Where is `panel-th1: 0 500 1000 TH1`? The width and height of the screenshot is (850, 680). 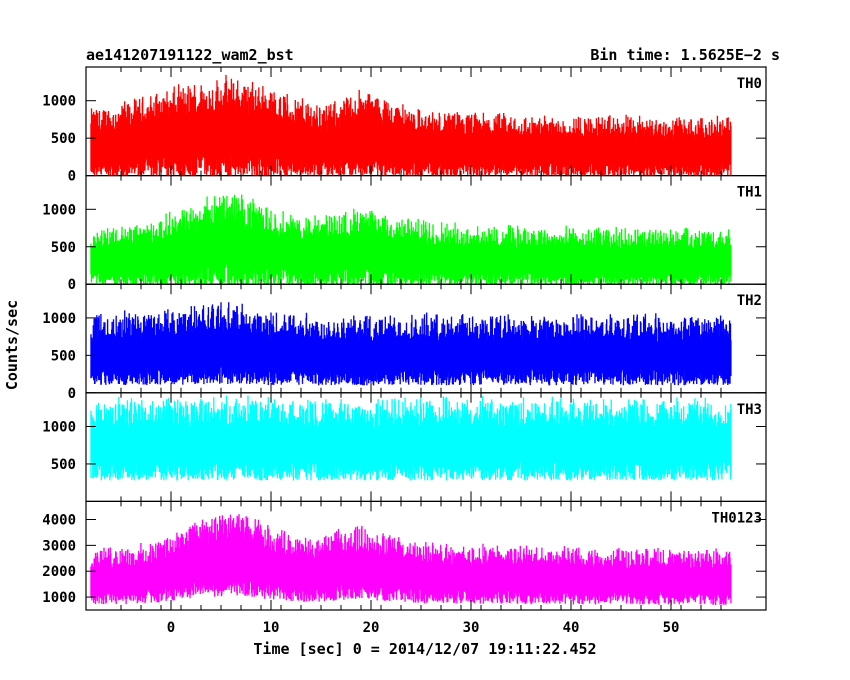 panel-th1: 0 500 1000 TH1 is located at coordinates (404, 234).